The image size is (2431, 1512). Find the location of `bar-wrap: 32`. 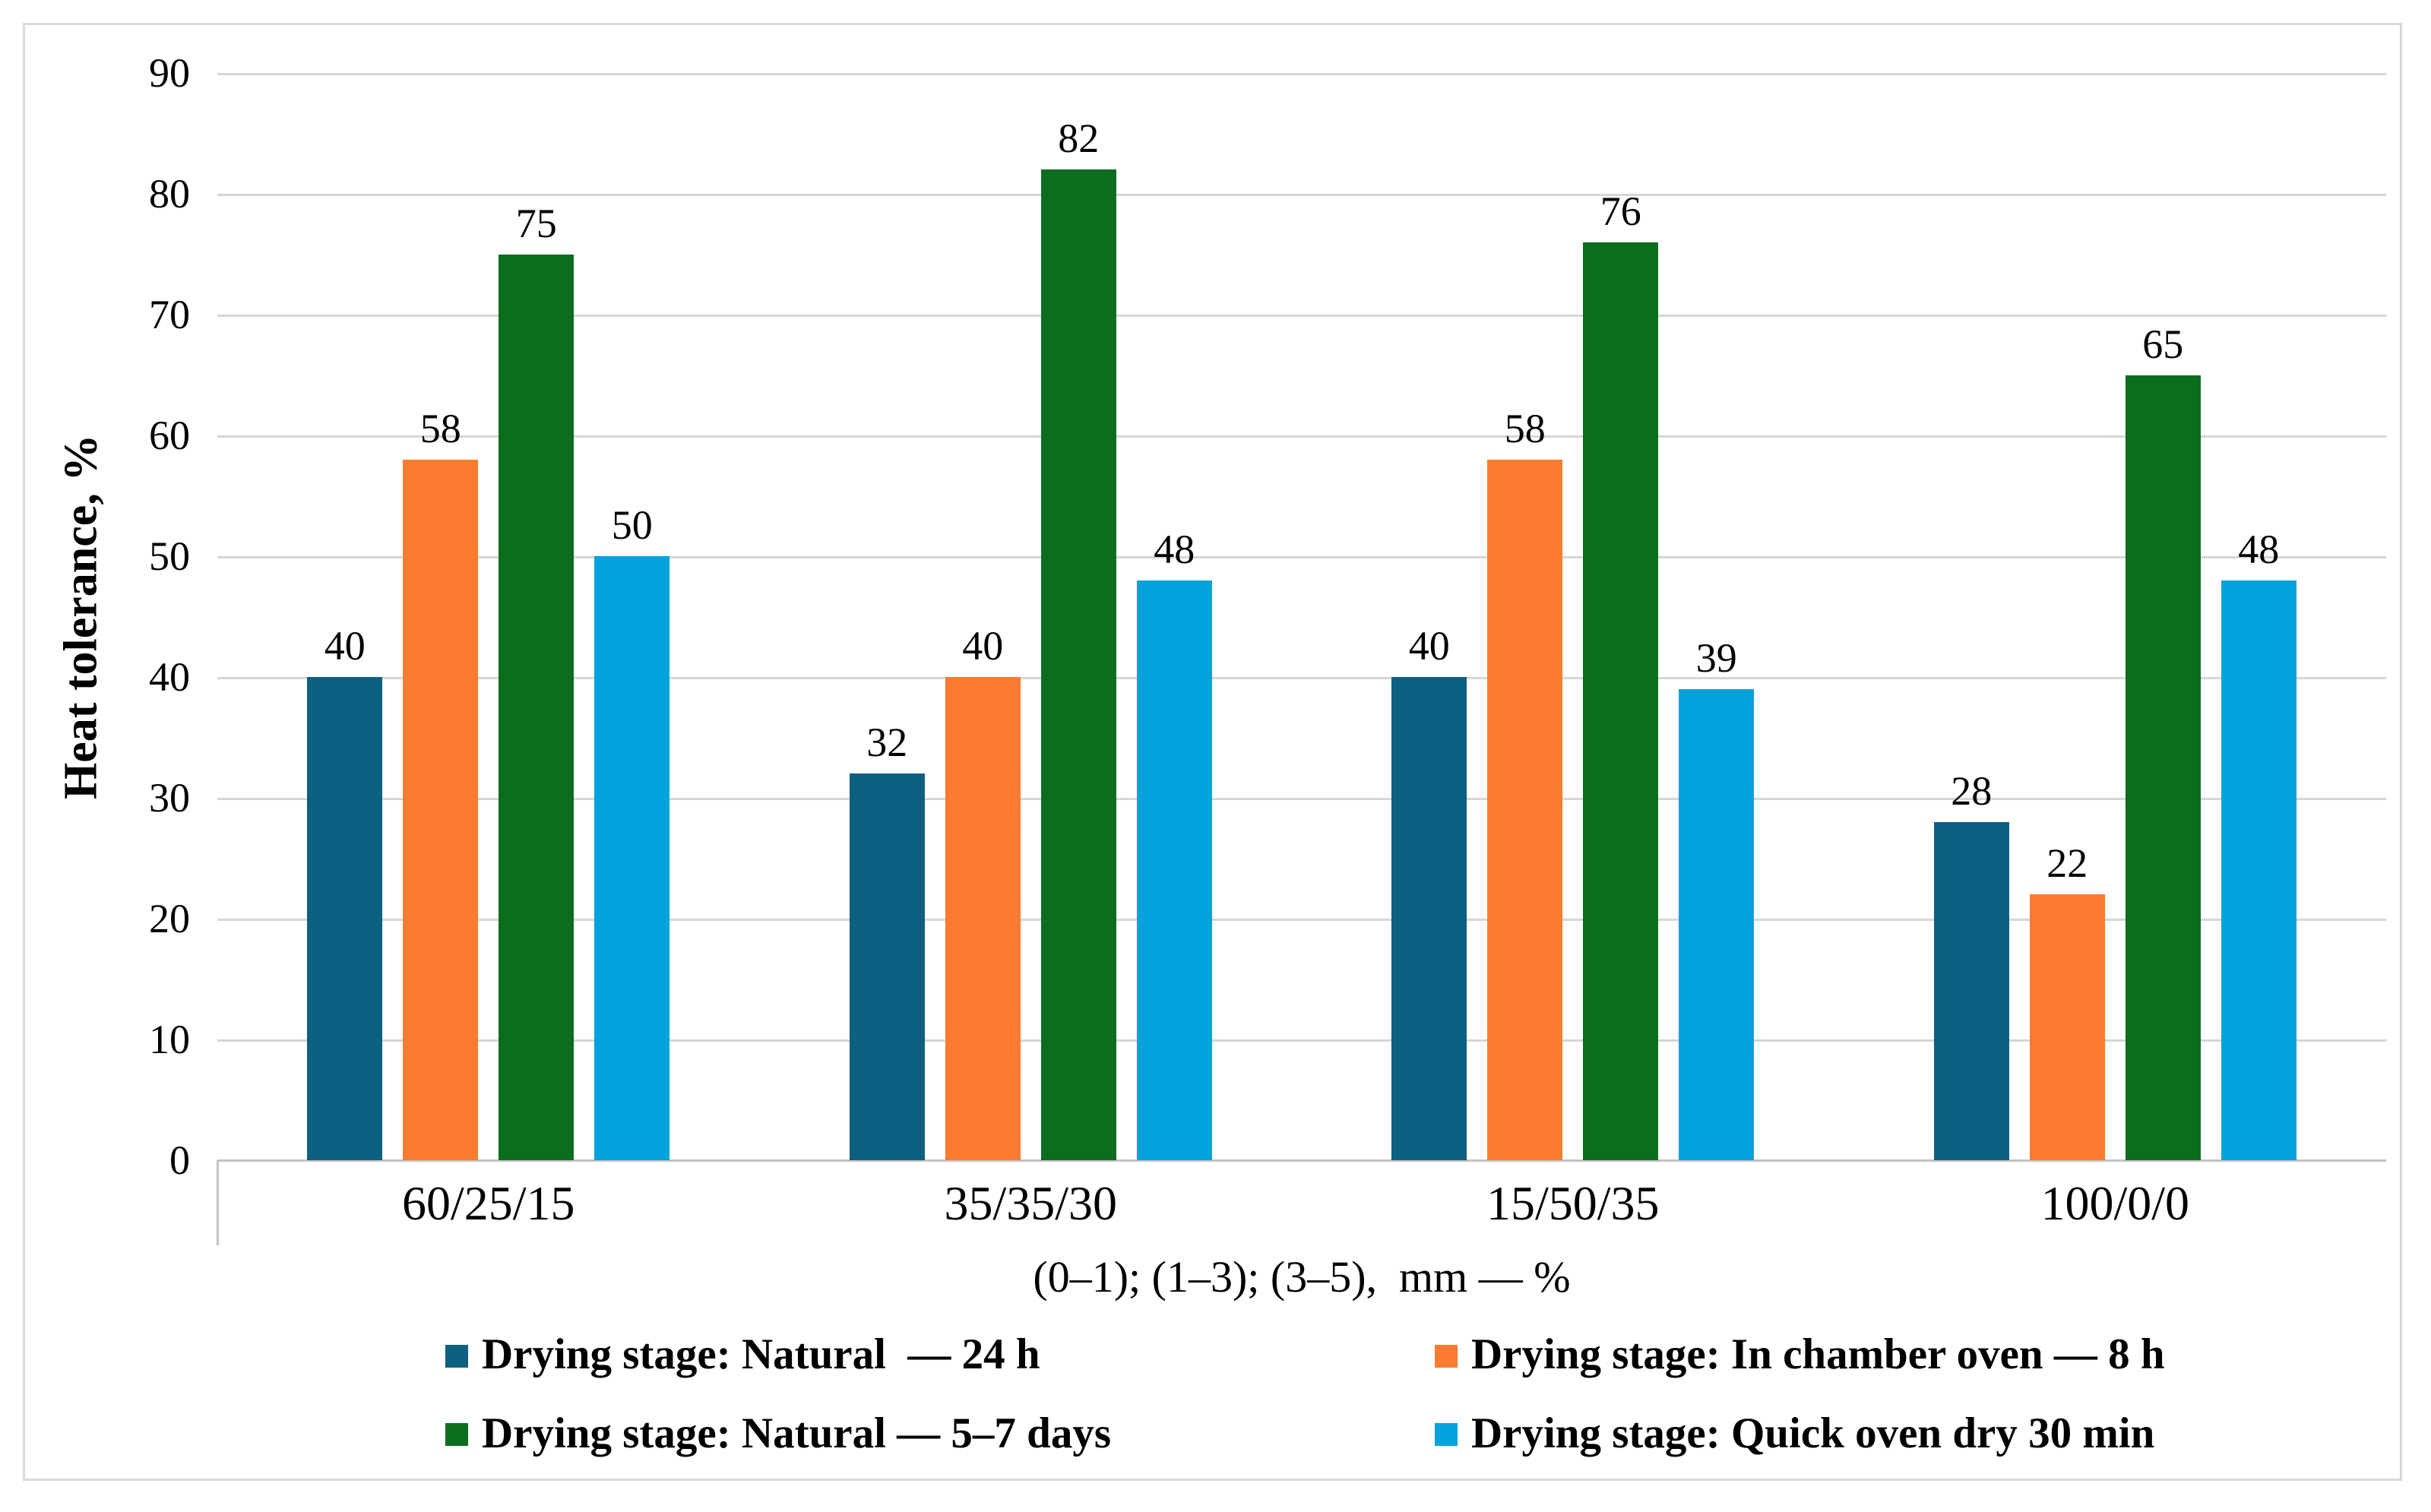

bar-wrap: 32 is located at coordinates (887, 941).